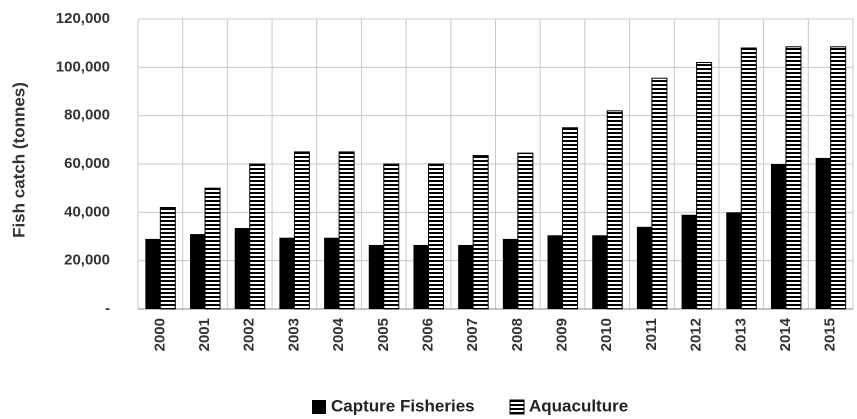 This screenshot has width=857, height=419. What do you see at coordinates (18, 160) in the screenshot?
I see `y-axis-label: Fish catch (tonnes)` at bounding box center [18, 160].